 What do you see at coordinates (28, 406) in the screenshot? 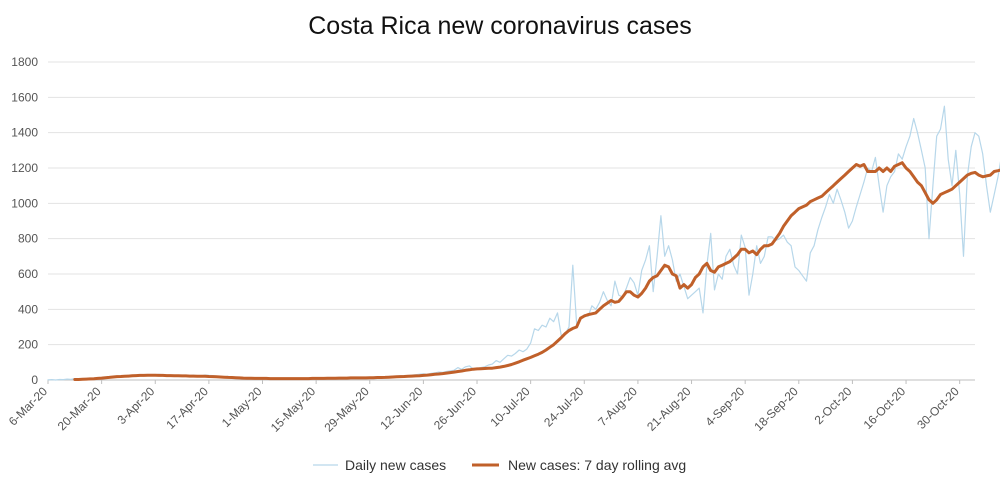
I see `x-tick-label: 6-Mar-20` at bounding box center [28, 406].